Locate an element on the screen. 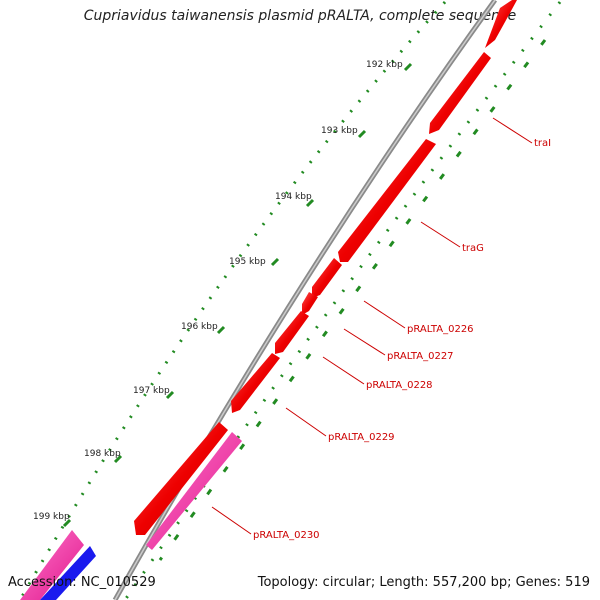 Image resolution: width=600 pixels, height=600 pixels. tick-label: 196 kbp is located at coordinates (199, 327).